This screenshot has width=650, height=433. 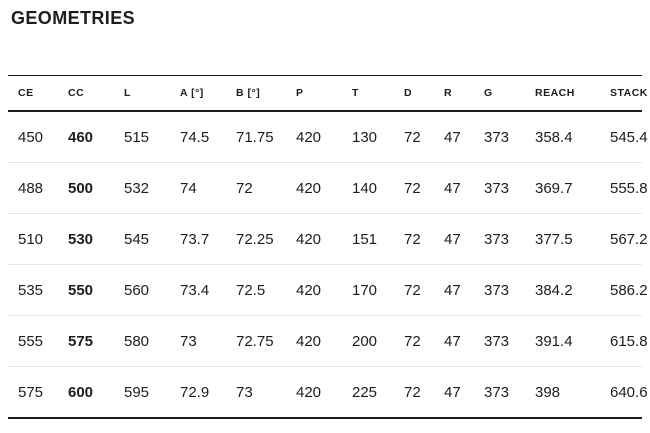 What do you see at coordinates (629, 137) in the screenshot?
I see `cell-stack: 545.4` at bounding box center [629, 137].